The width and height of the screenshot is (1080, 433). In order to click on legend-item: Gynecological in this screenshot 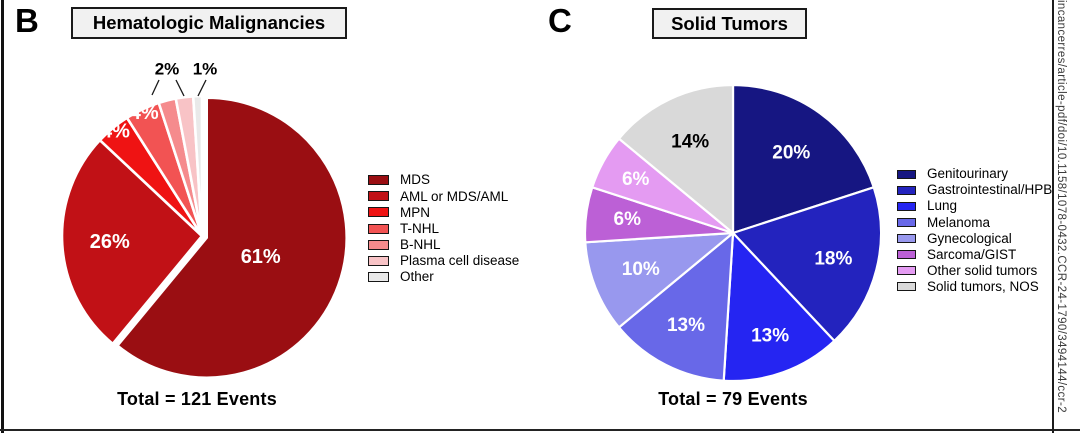, I will do `click(974, 238)`.